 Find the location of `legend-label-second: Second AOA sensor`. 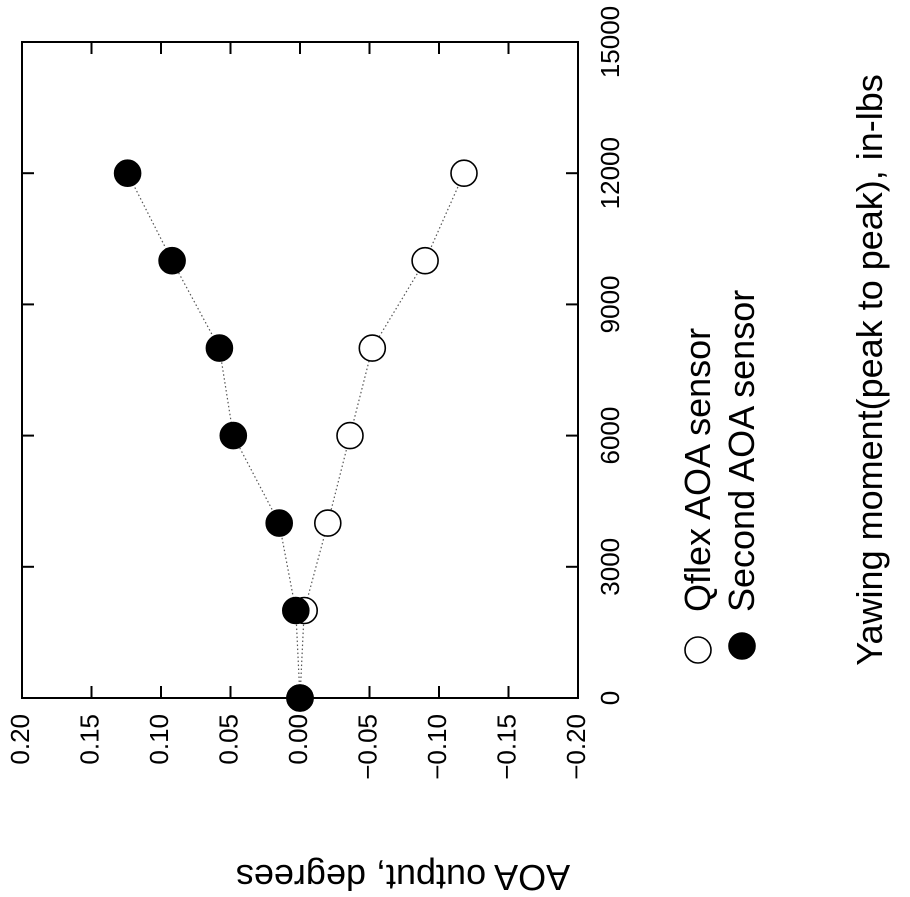

legend-label-second: Second AOA sensor is located at coordinates (741, 451).